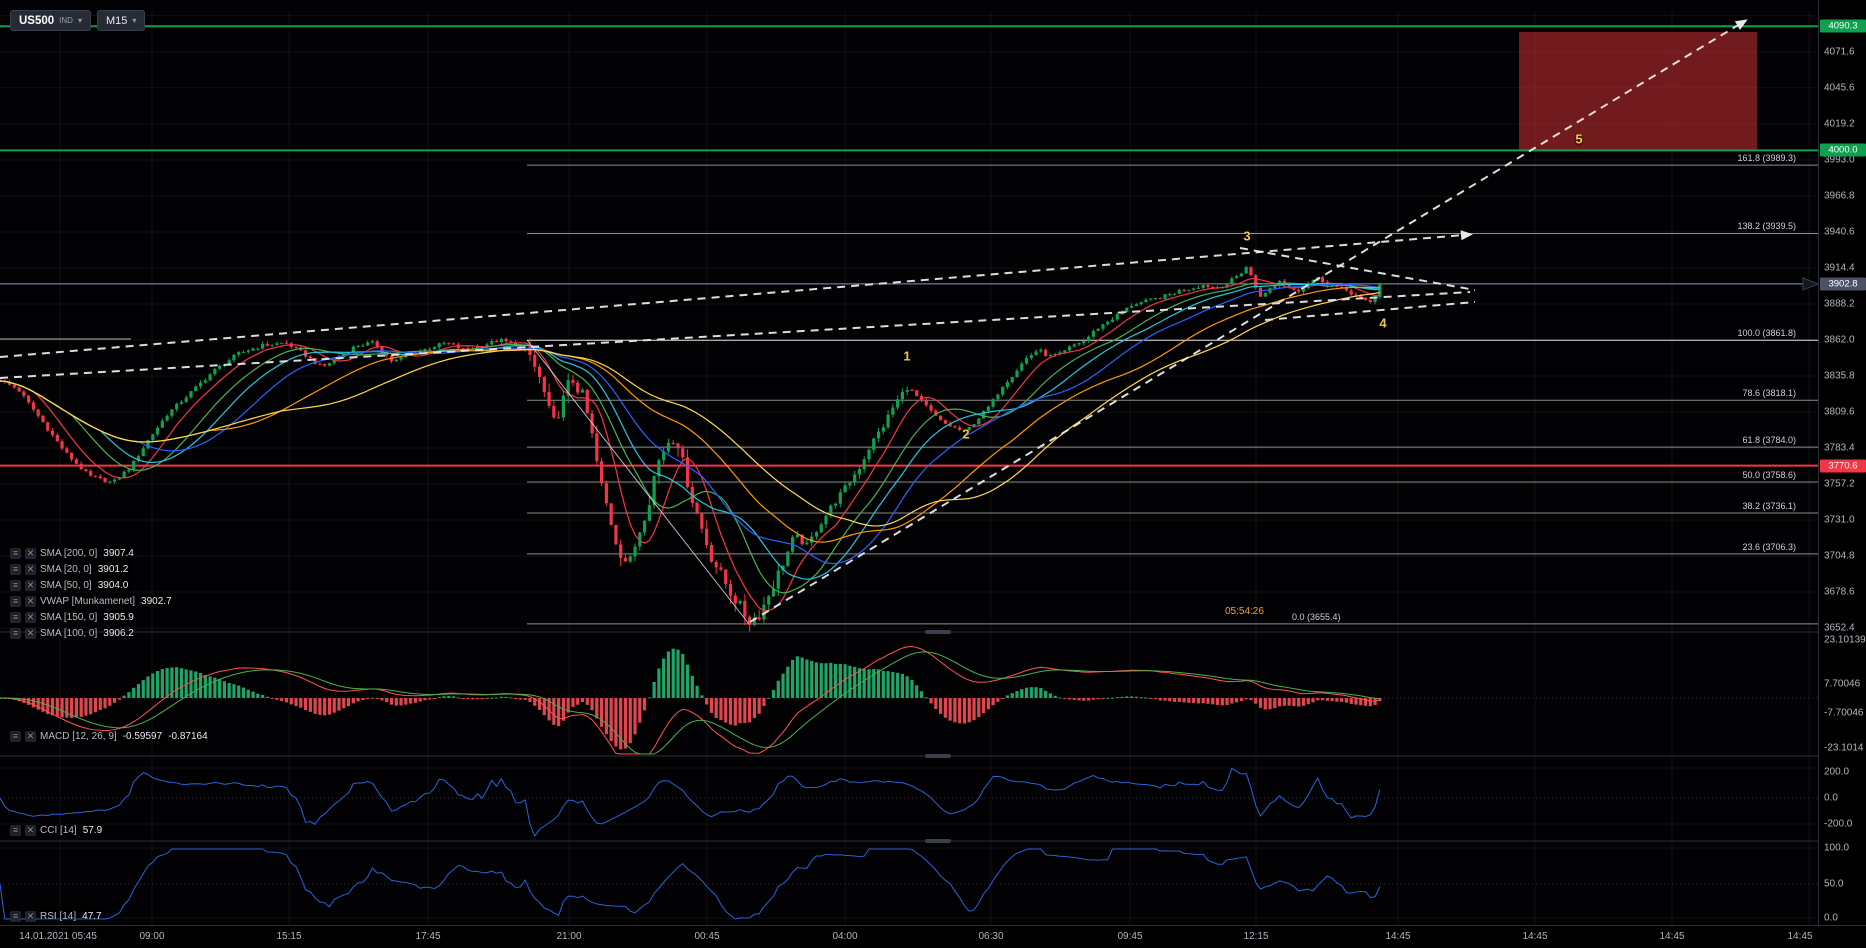 This screenshot has width=1866, height=948. I want to click on indicator-legend-value: 3906.2, so click(118, 633).